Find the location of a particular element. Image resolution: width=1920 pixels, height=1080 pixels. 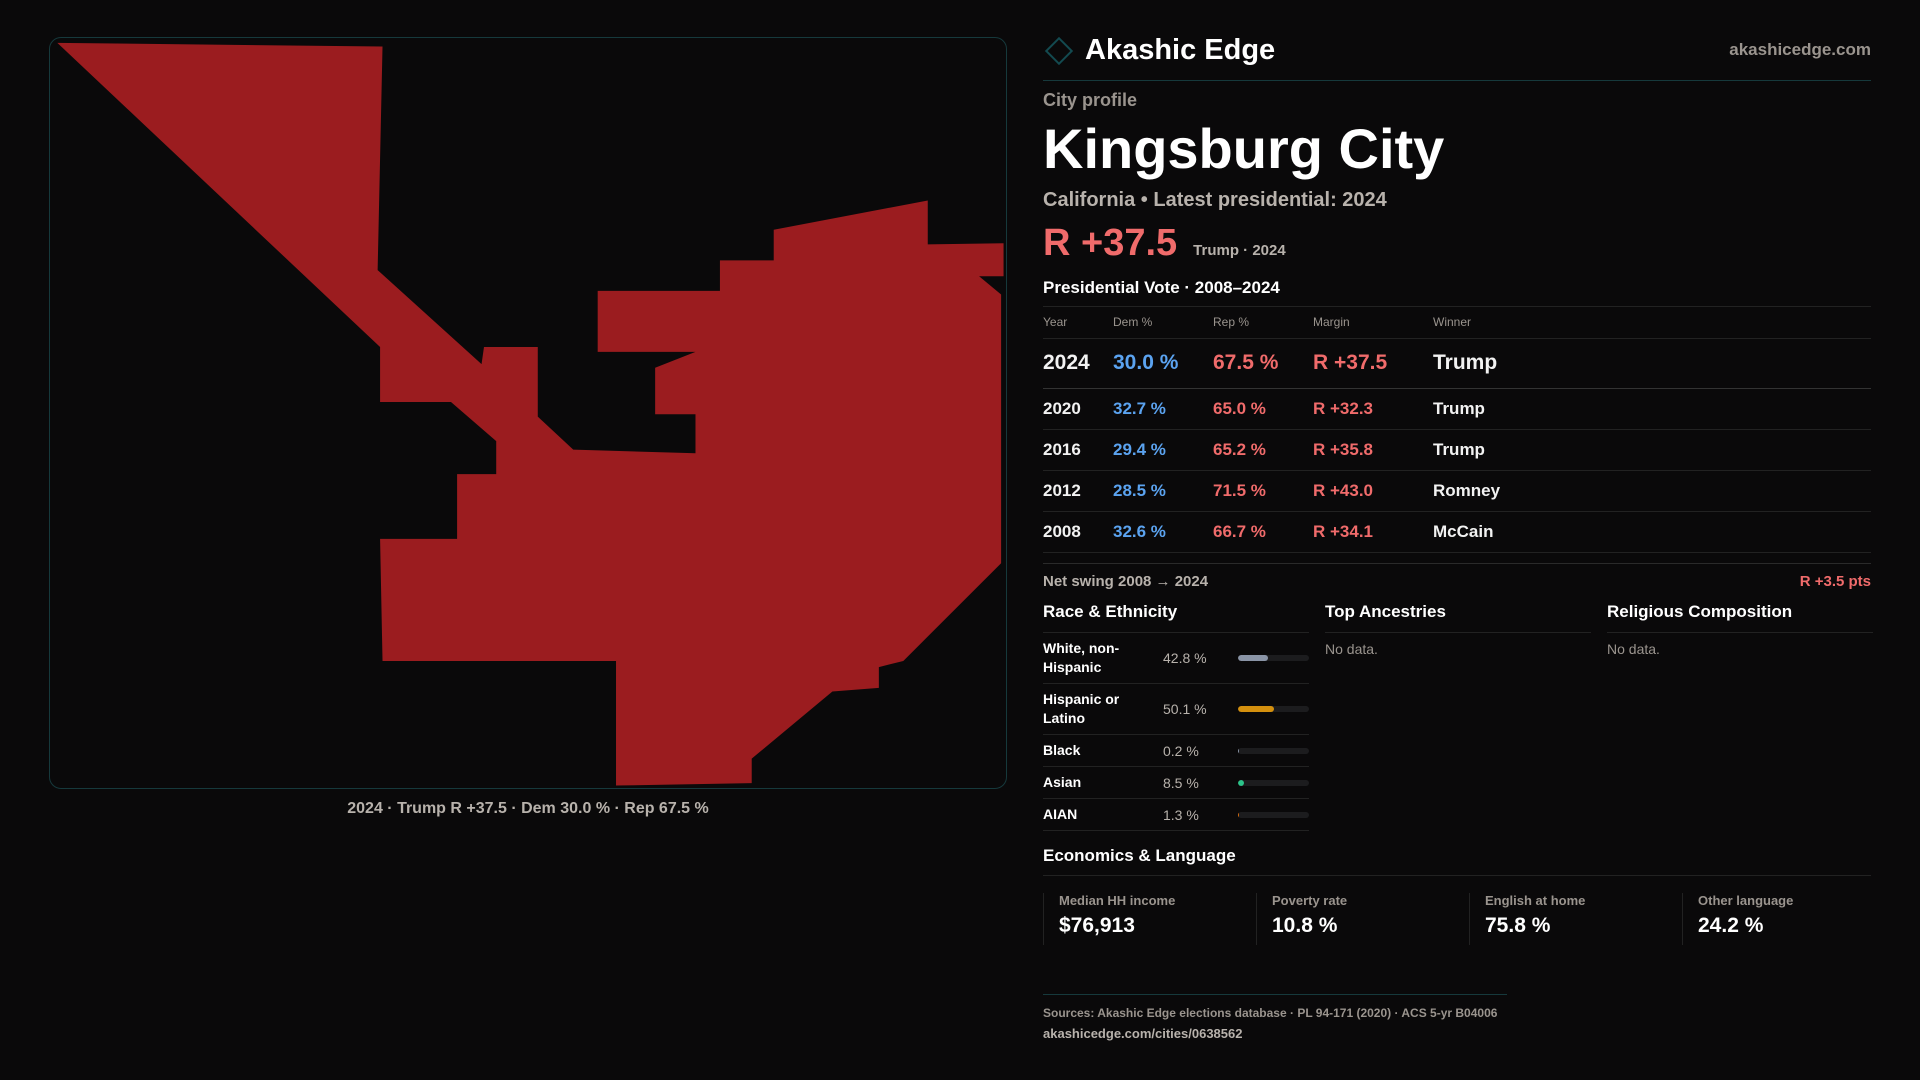

rep: 65.0 % is located at coordinates (1263, 409).